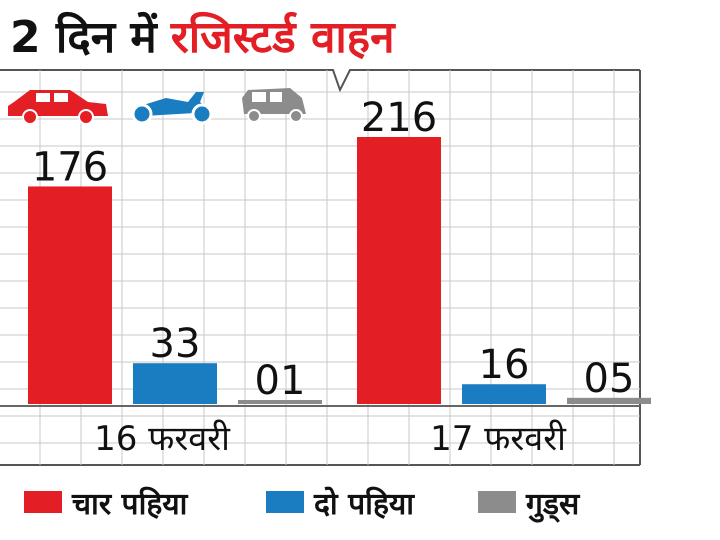 This screenshot has width=720, height=540. What do you see at coordinates (43, 502) in the screenshot?
I see `legend-swatch-four-wheeler` at bounding box center [43, 502].